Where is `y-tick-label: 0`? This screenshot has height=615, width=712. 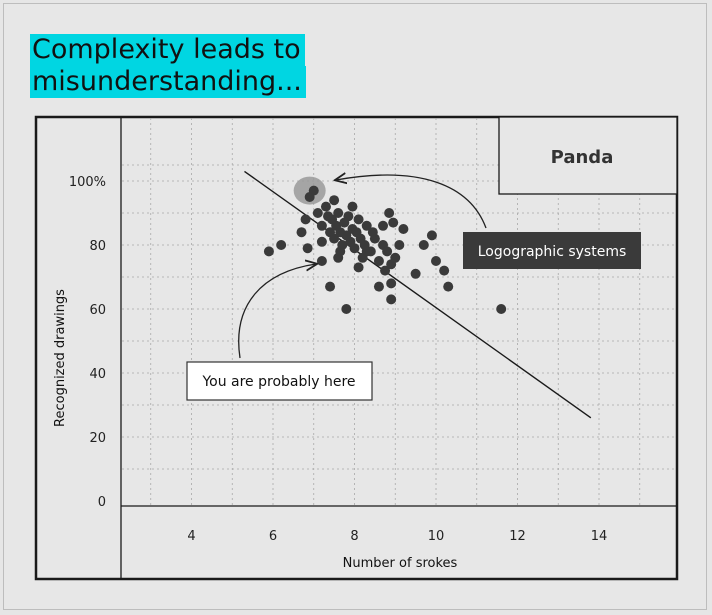
y-tick-label: 0 is located at coordinates (102, 502).